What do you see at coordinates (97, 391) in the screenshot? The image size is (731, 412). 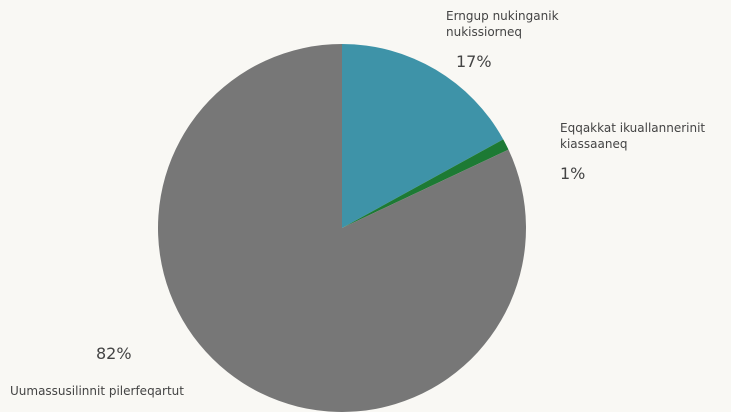 I see `category-label: Uumassusilinnit pilerfeqartut` at bounding box center [97, 391].